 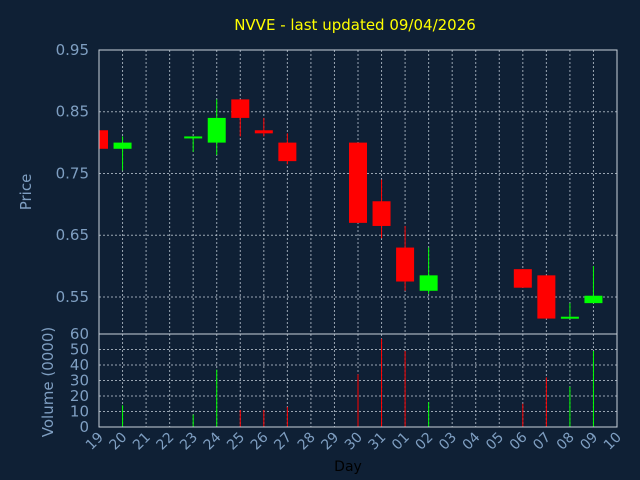 What do you see at coordinates (79, 350) in the screenshot?
I see `volume-tick-label: 50` at bounding box center [79, 350].